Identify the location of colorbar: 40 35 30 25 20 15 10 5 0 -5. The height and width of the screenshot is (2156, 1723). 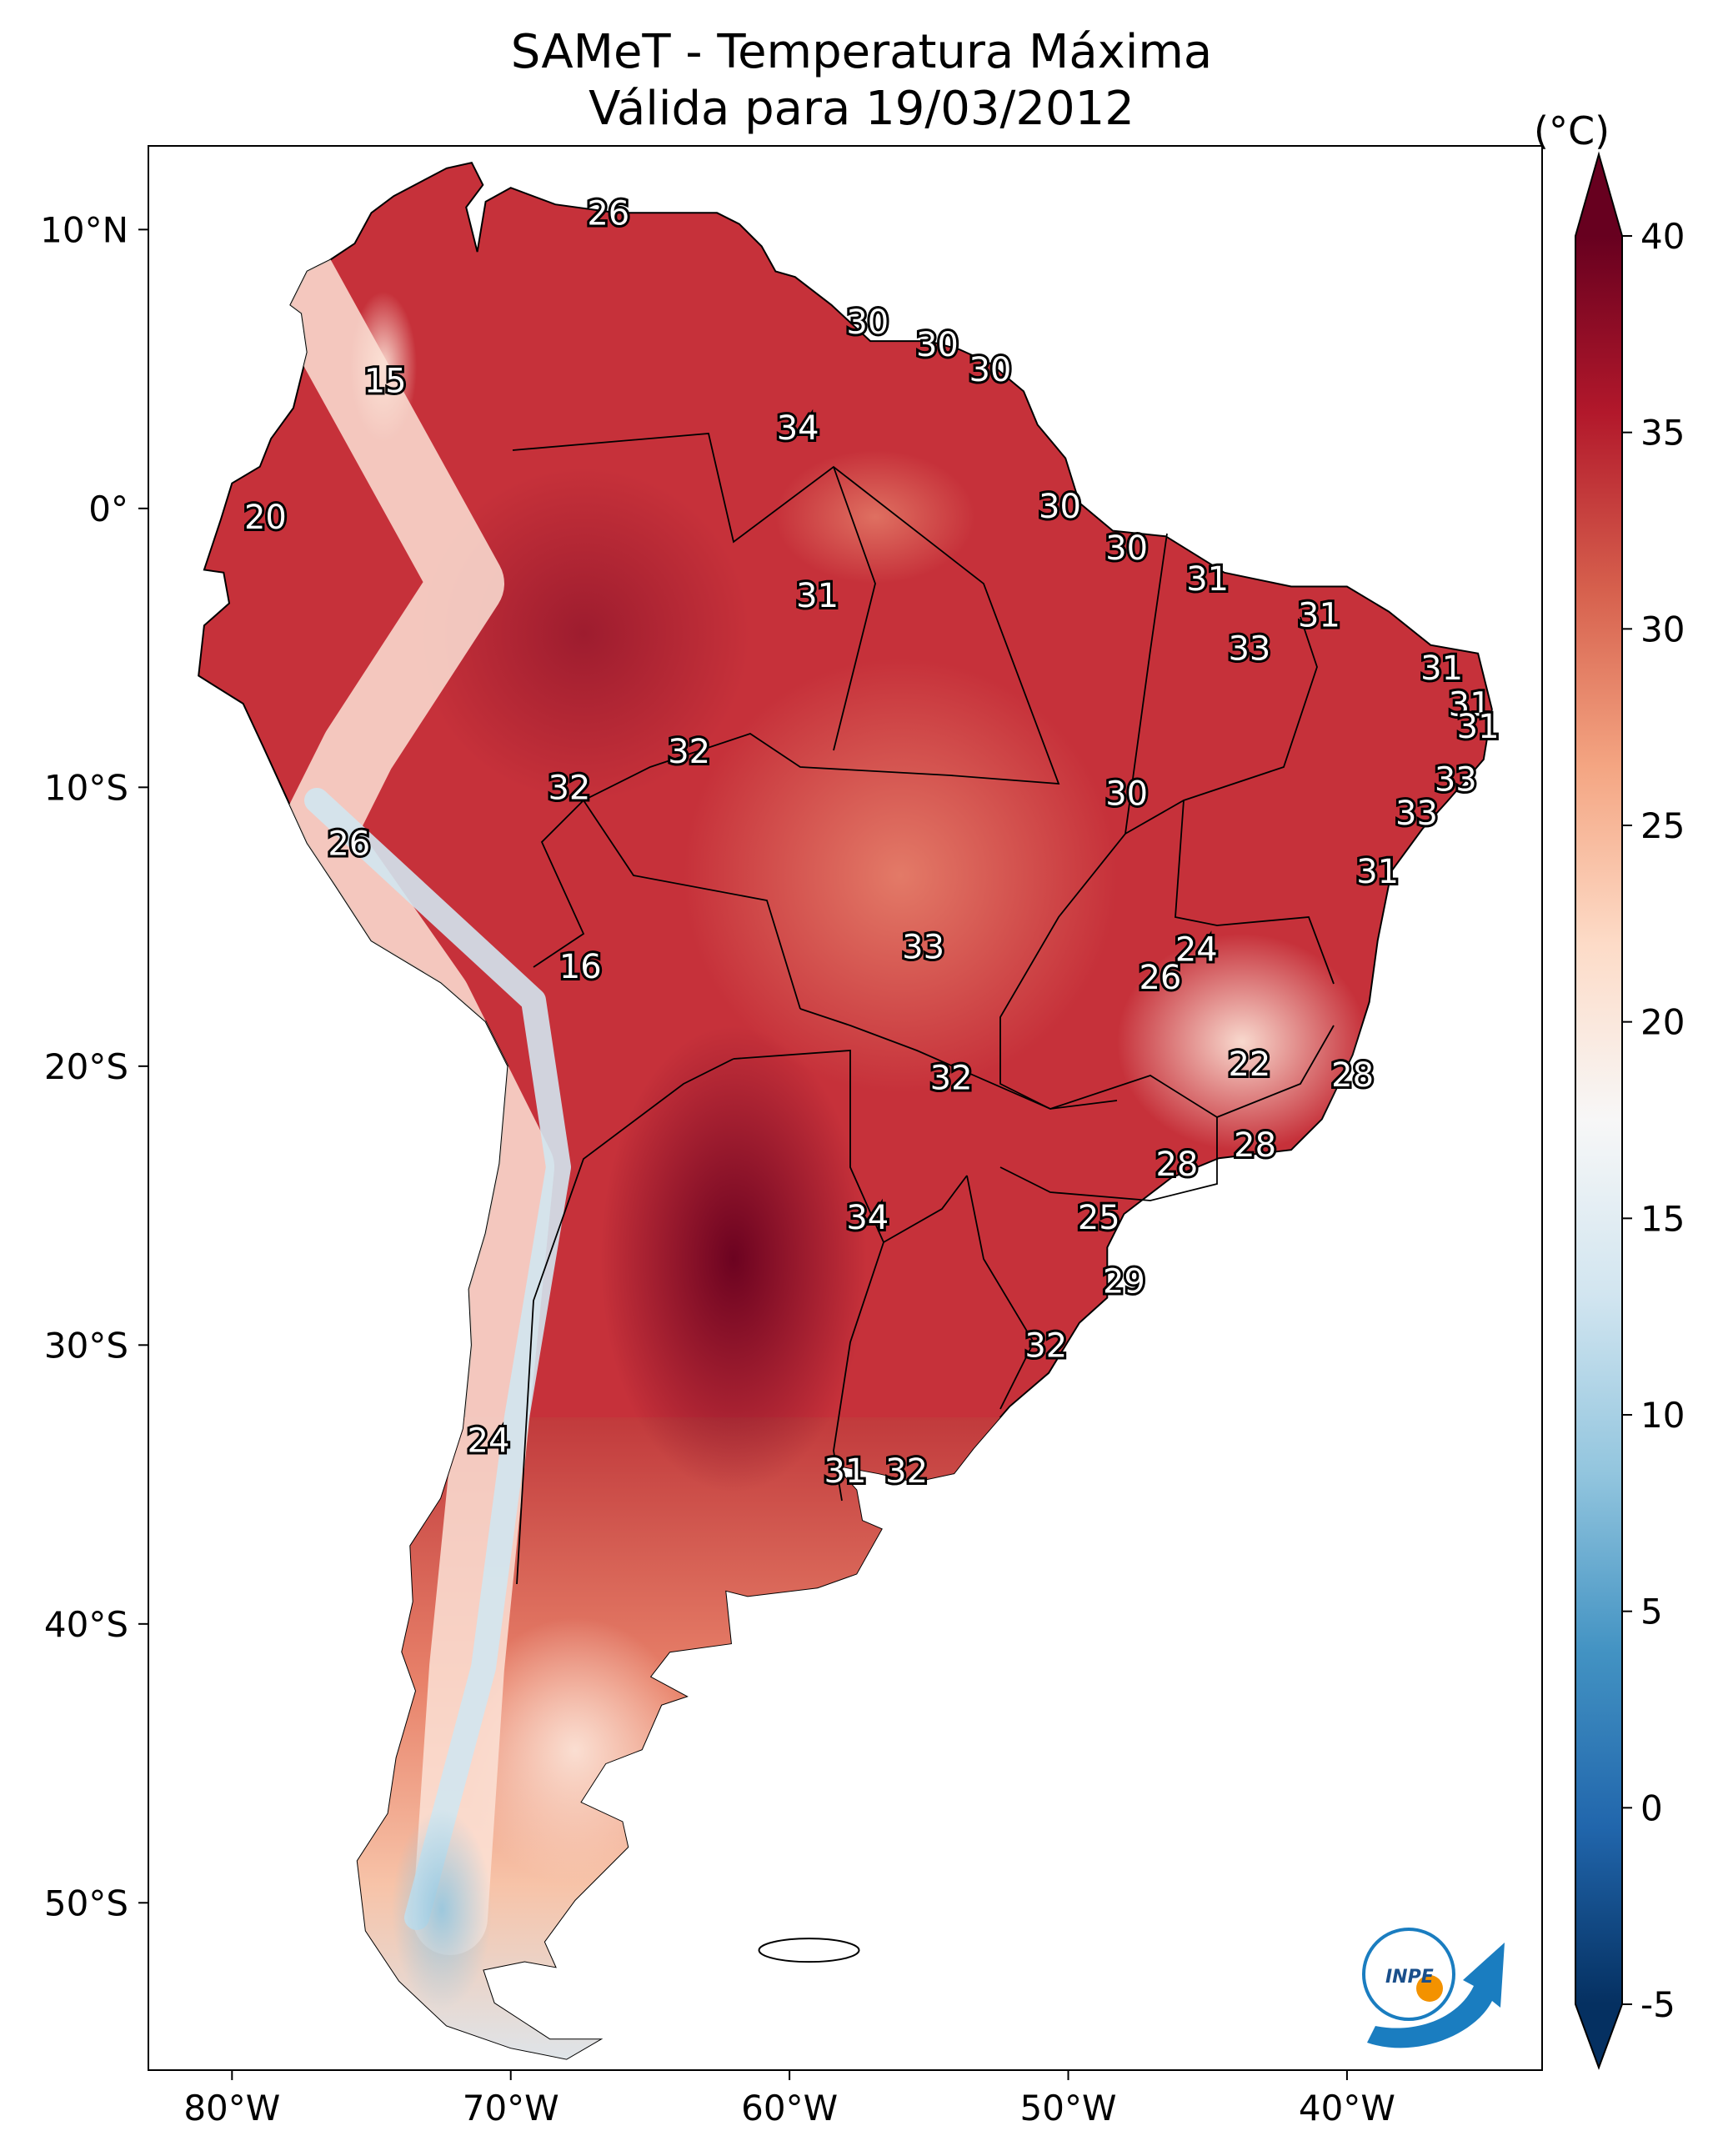
(1630, 1110).